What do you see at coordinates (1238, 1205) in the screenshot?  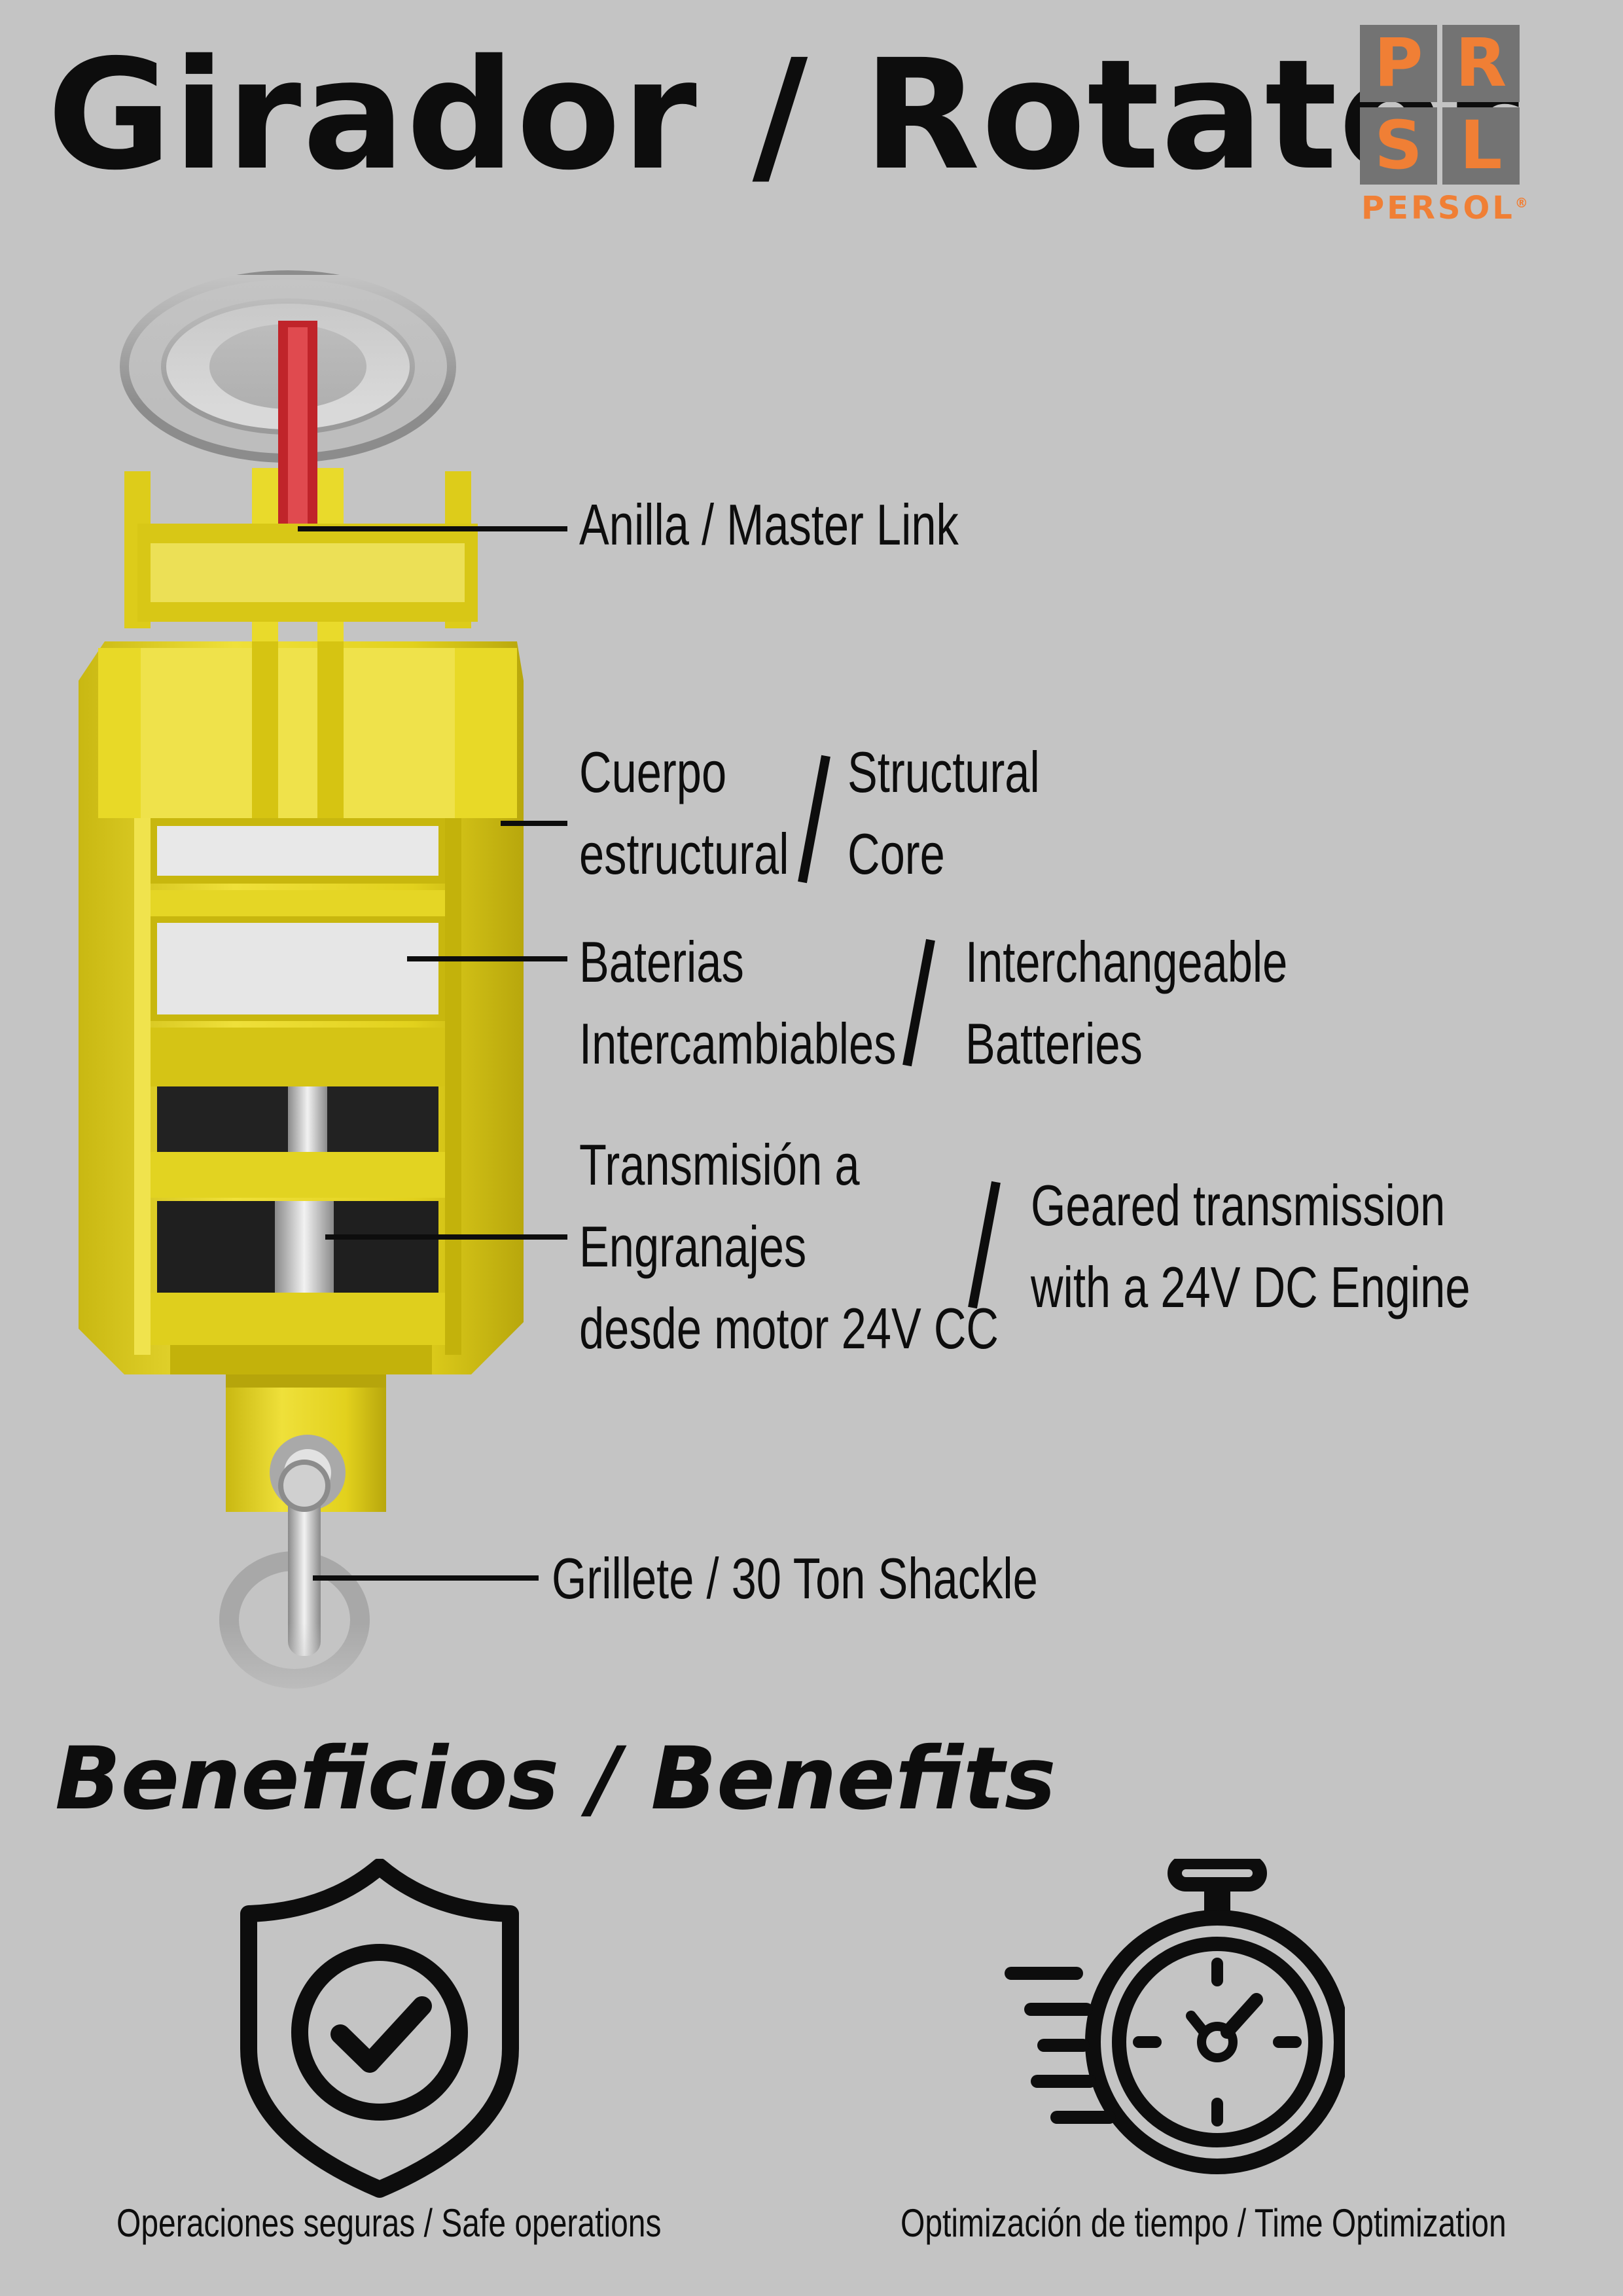 I see `callout-transmission-en-1: Geared transmission` at bounding box center [1238, 1205].